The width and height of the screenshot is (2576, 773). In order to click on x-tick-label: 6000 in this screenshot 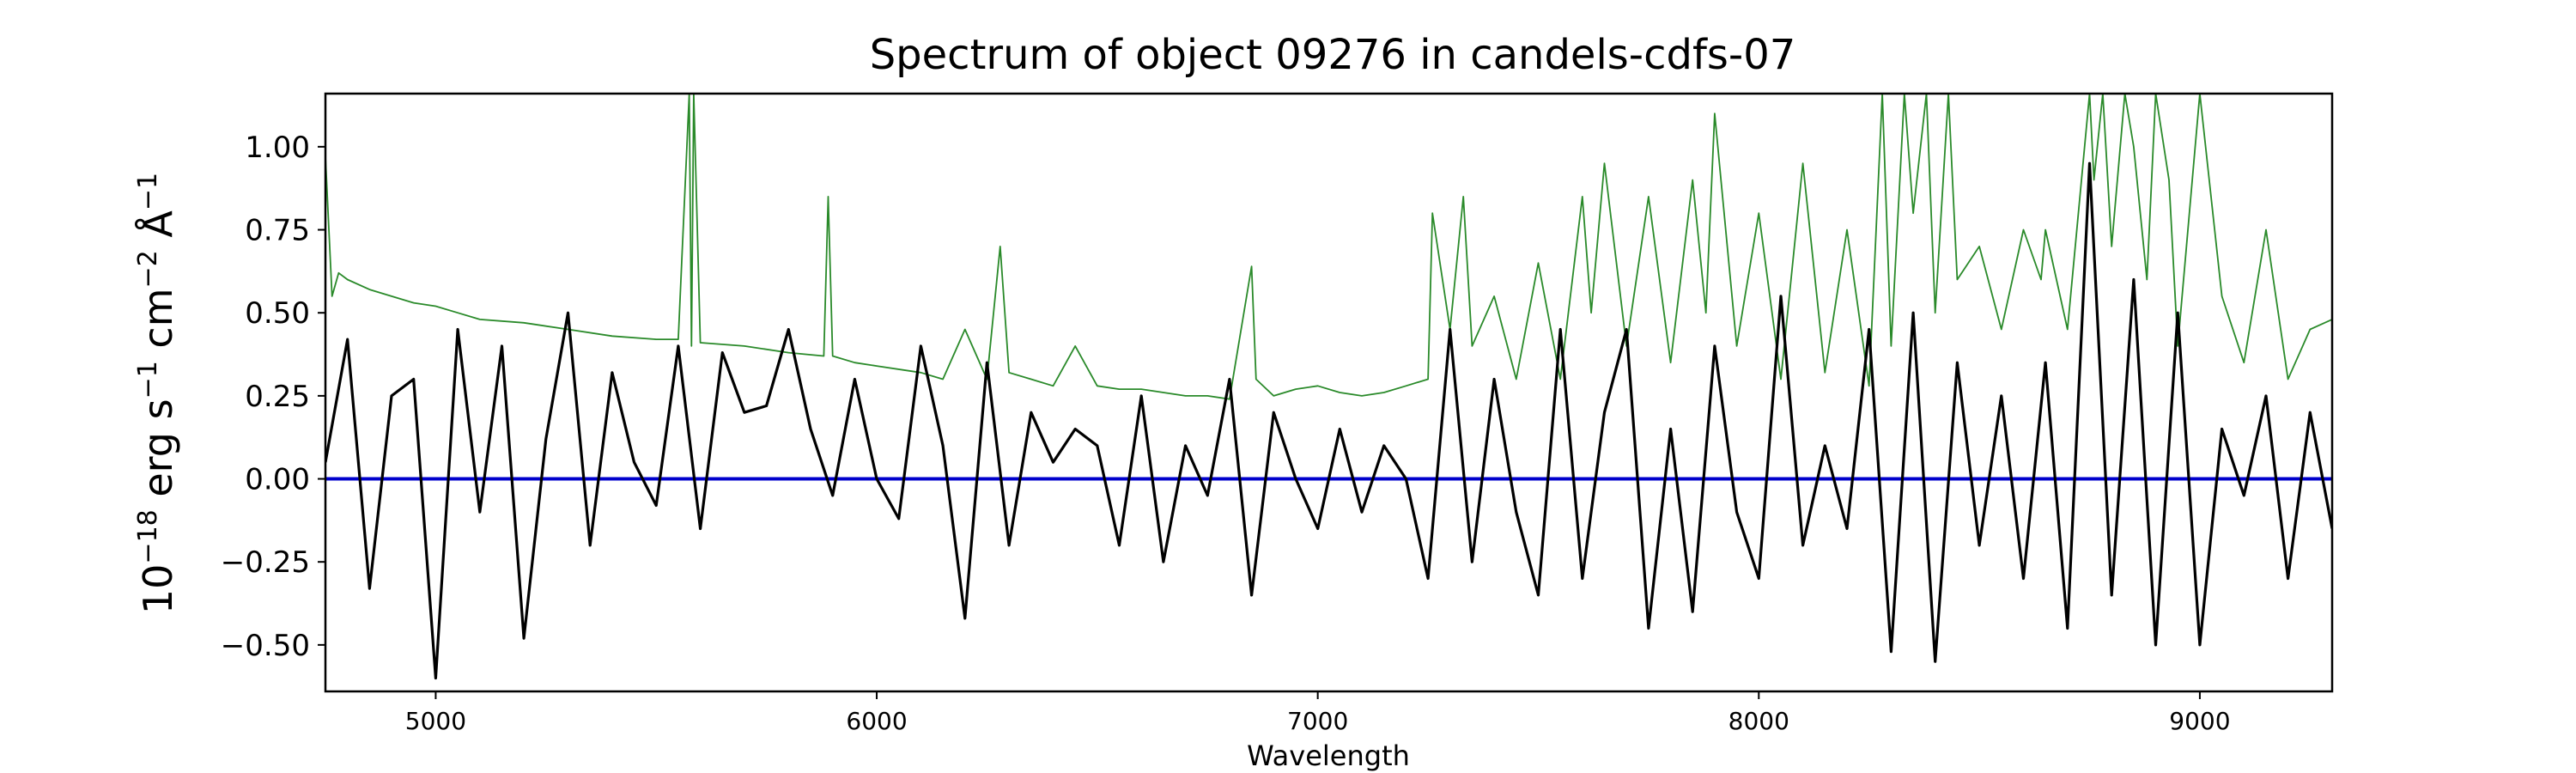, I will do `click(876, 721)`.